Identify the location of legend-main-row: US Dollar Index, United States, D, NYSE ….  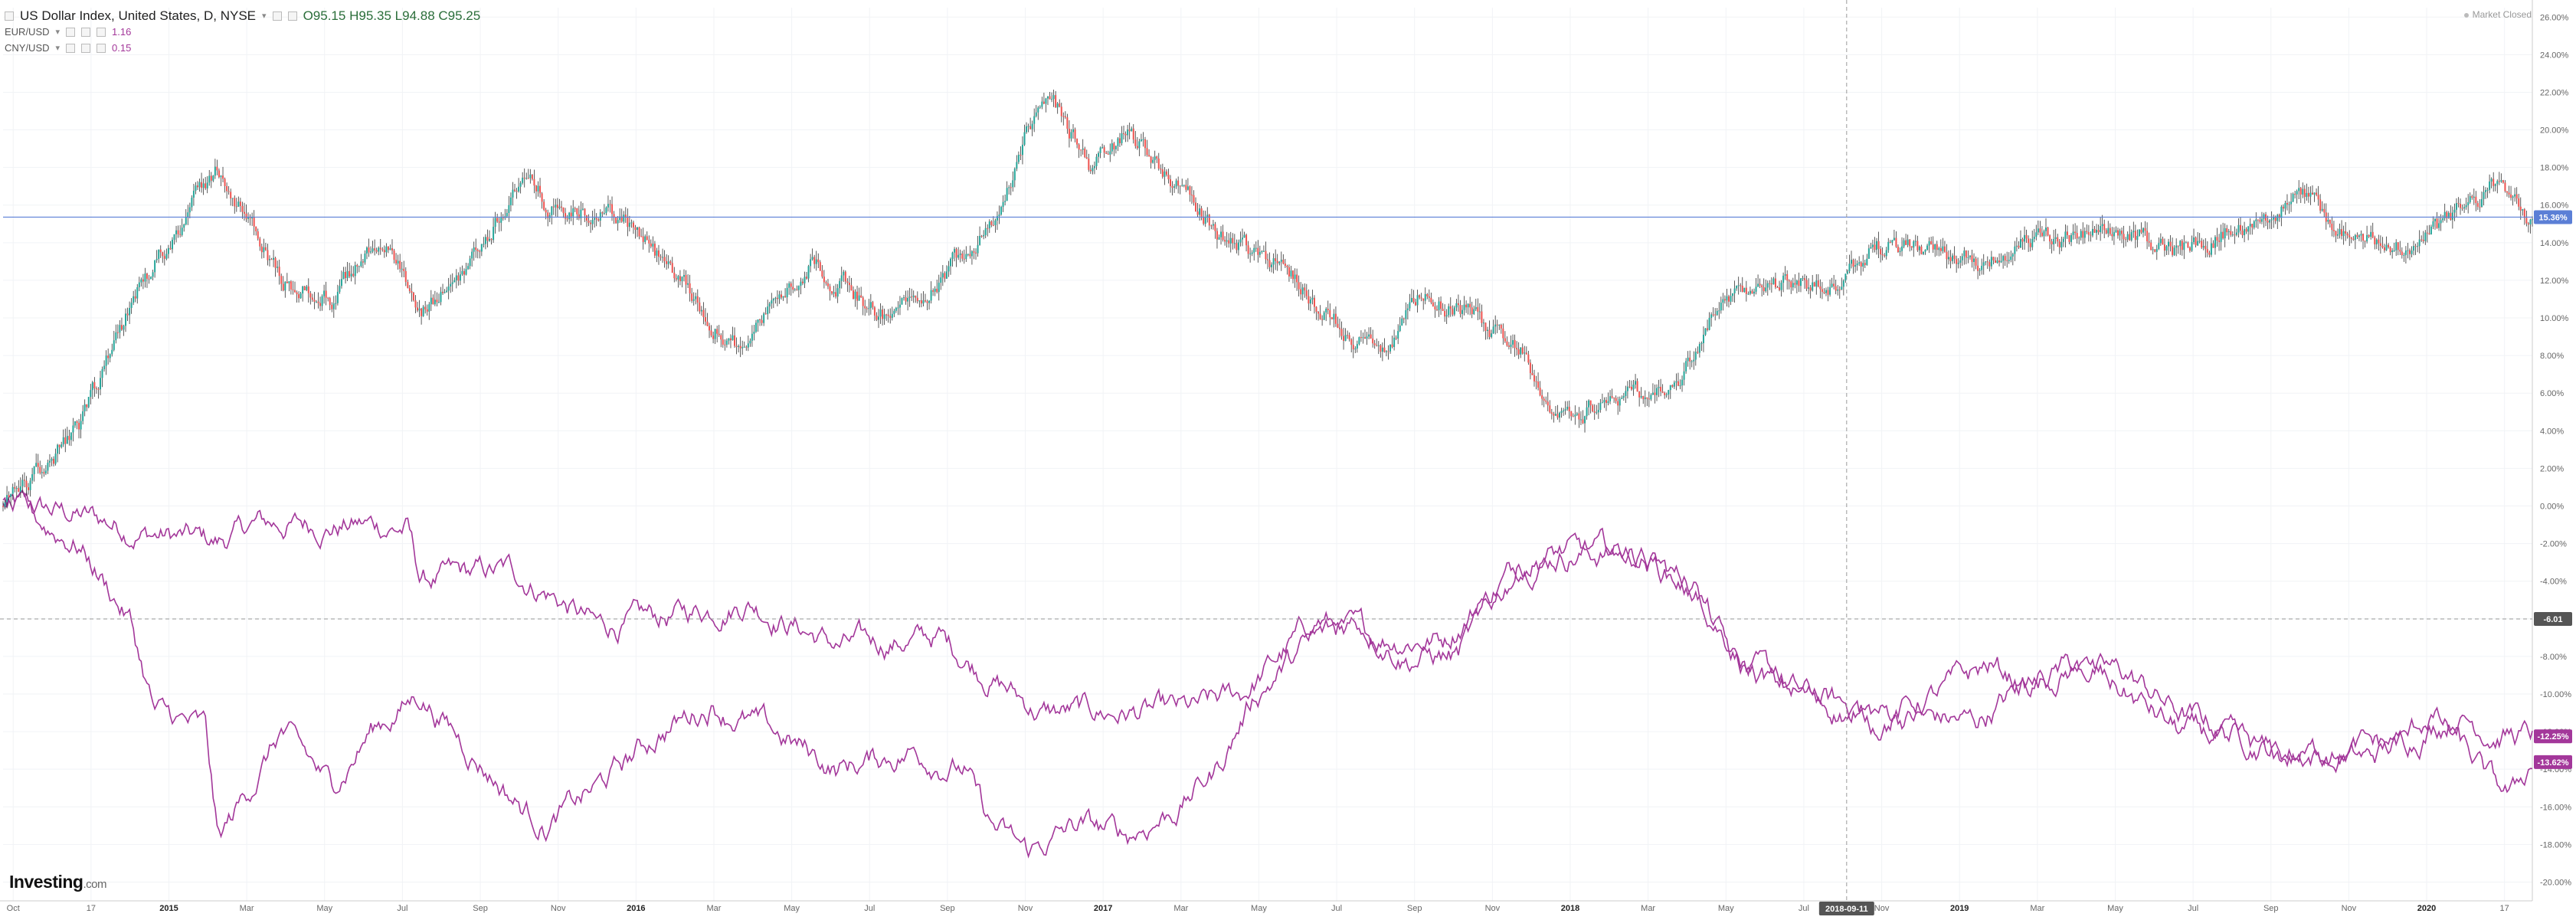
(242, 16).